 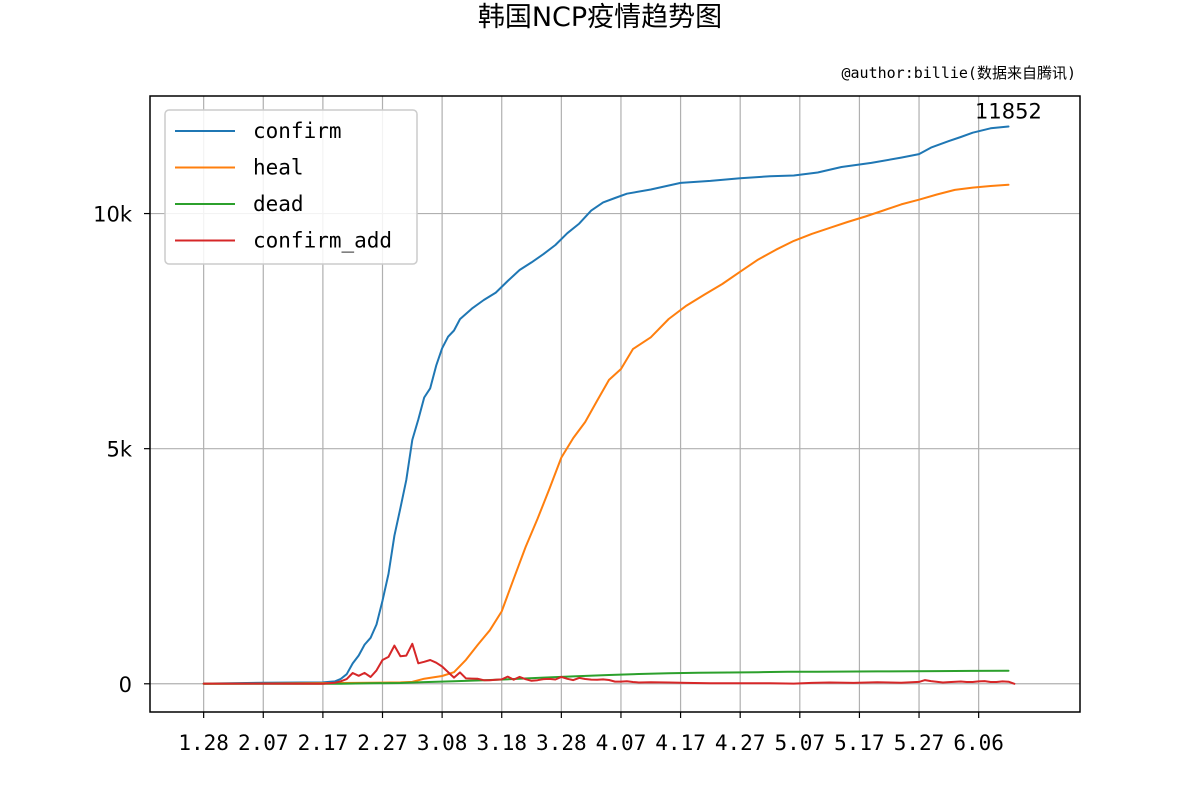 What do you see at coordinates (1008, 111) in the screenshot?
I see `max-annotation: 11852` at bounding box center [1008, 111].